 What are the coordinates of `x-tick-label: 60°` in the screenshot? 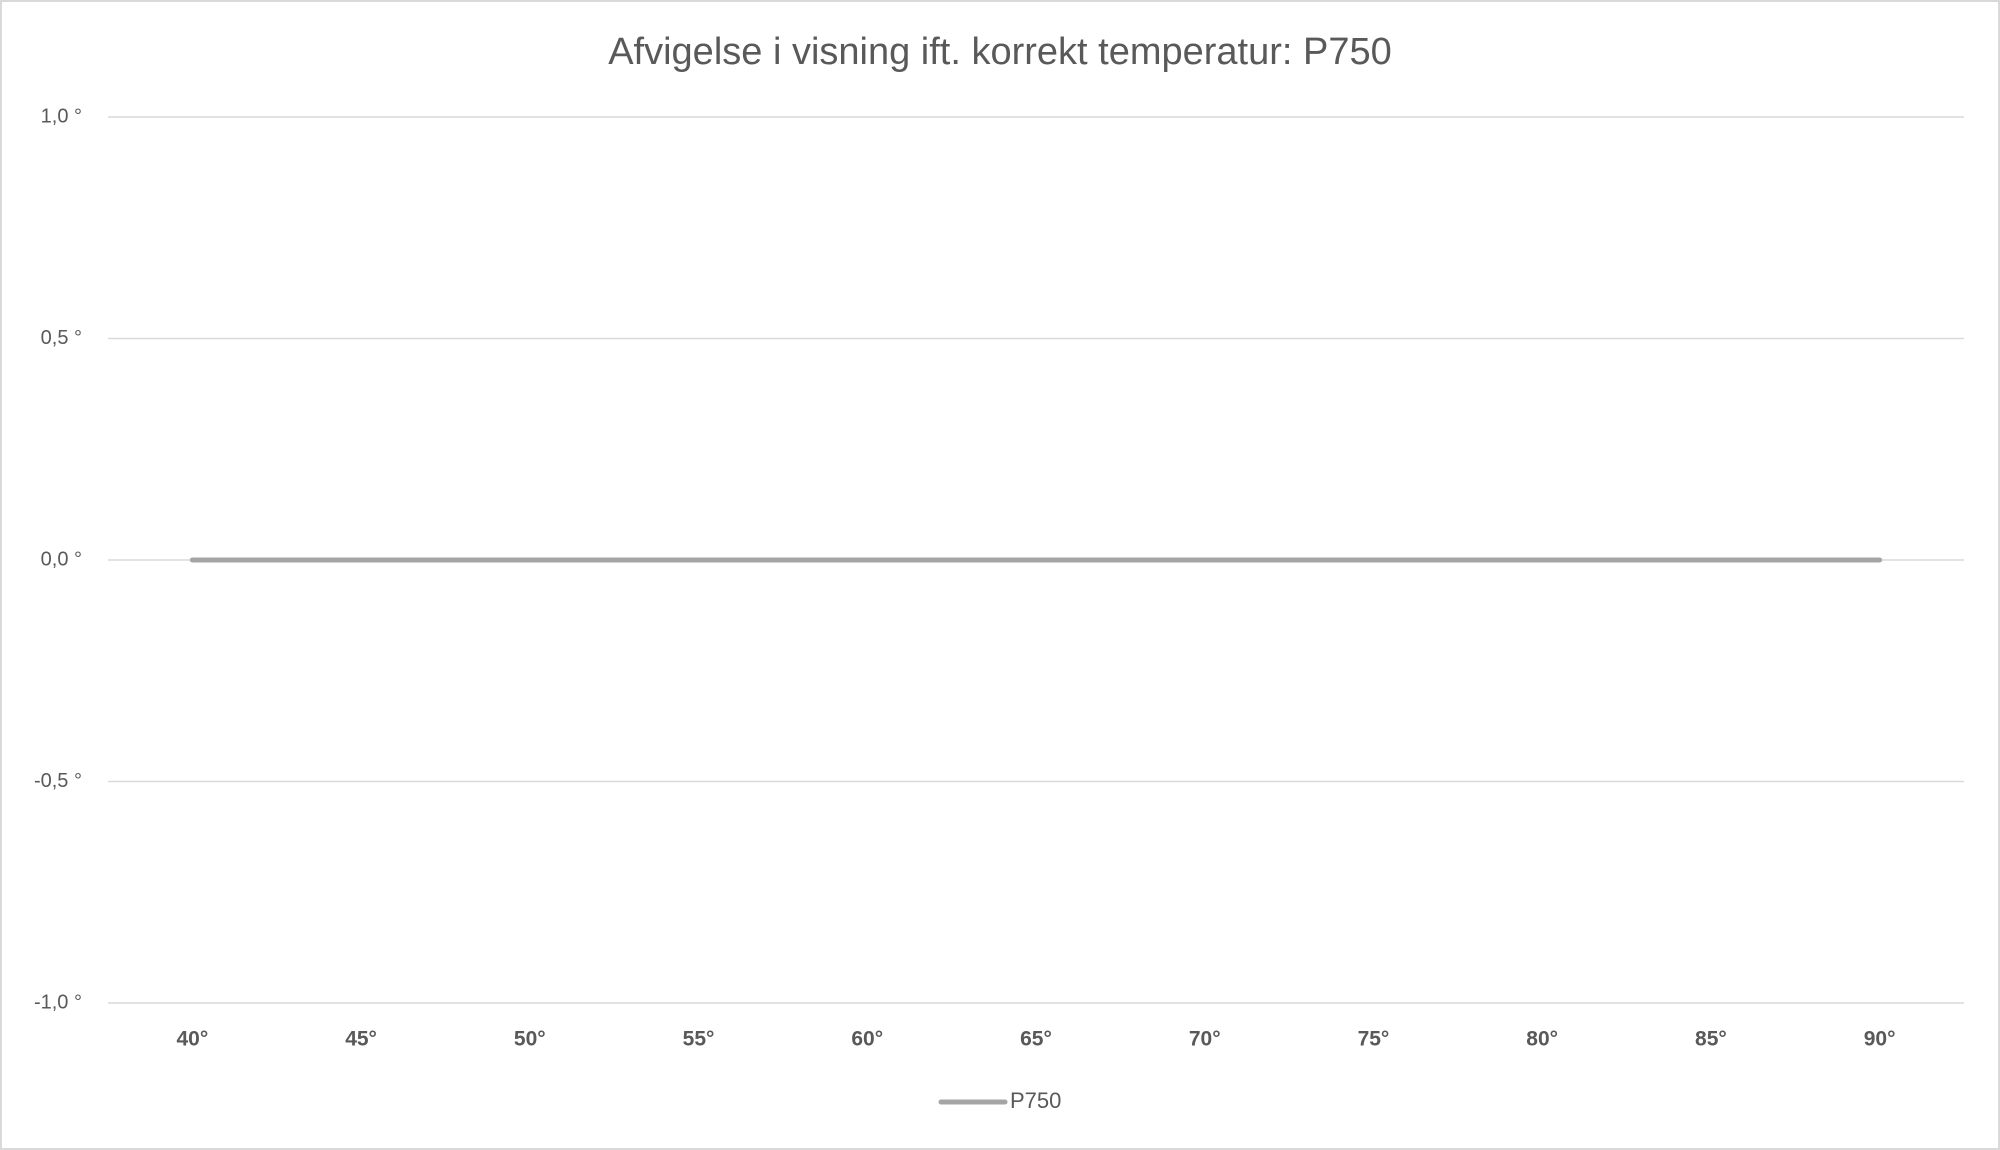 It's located at (867, 1039).